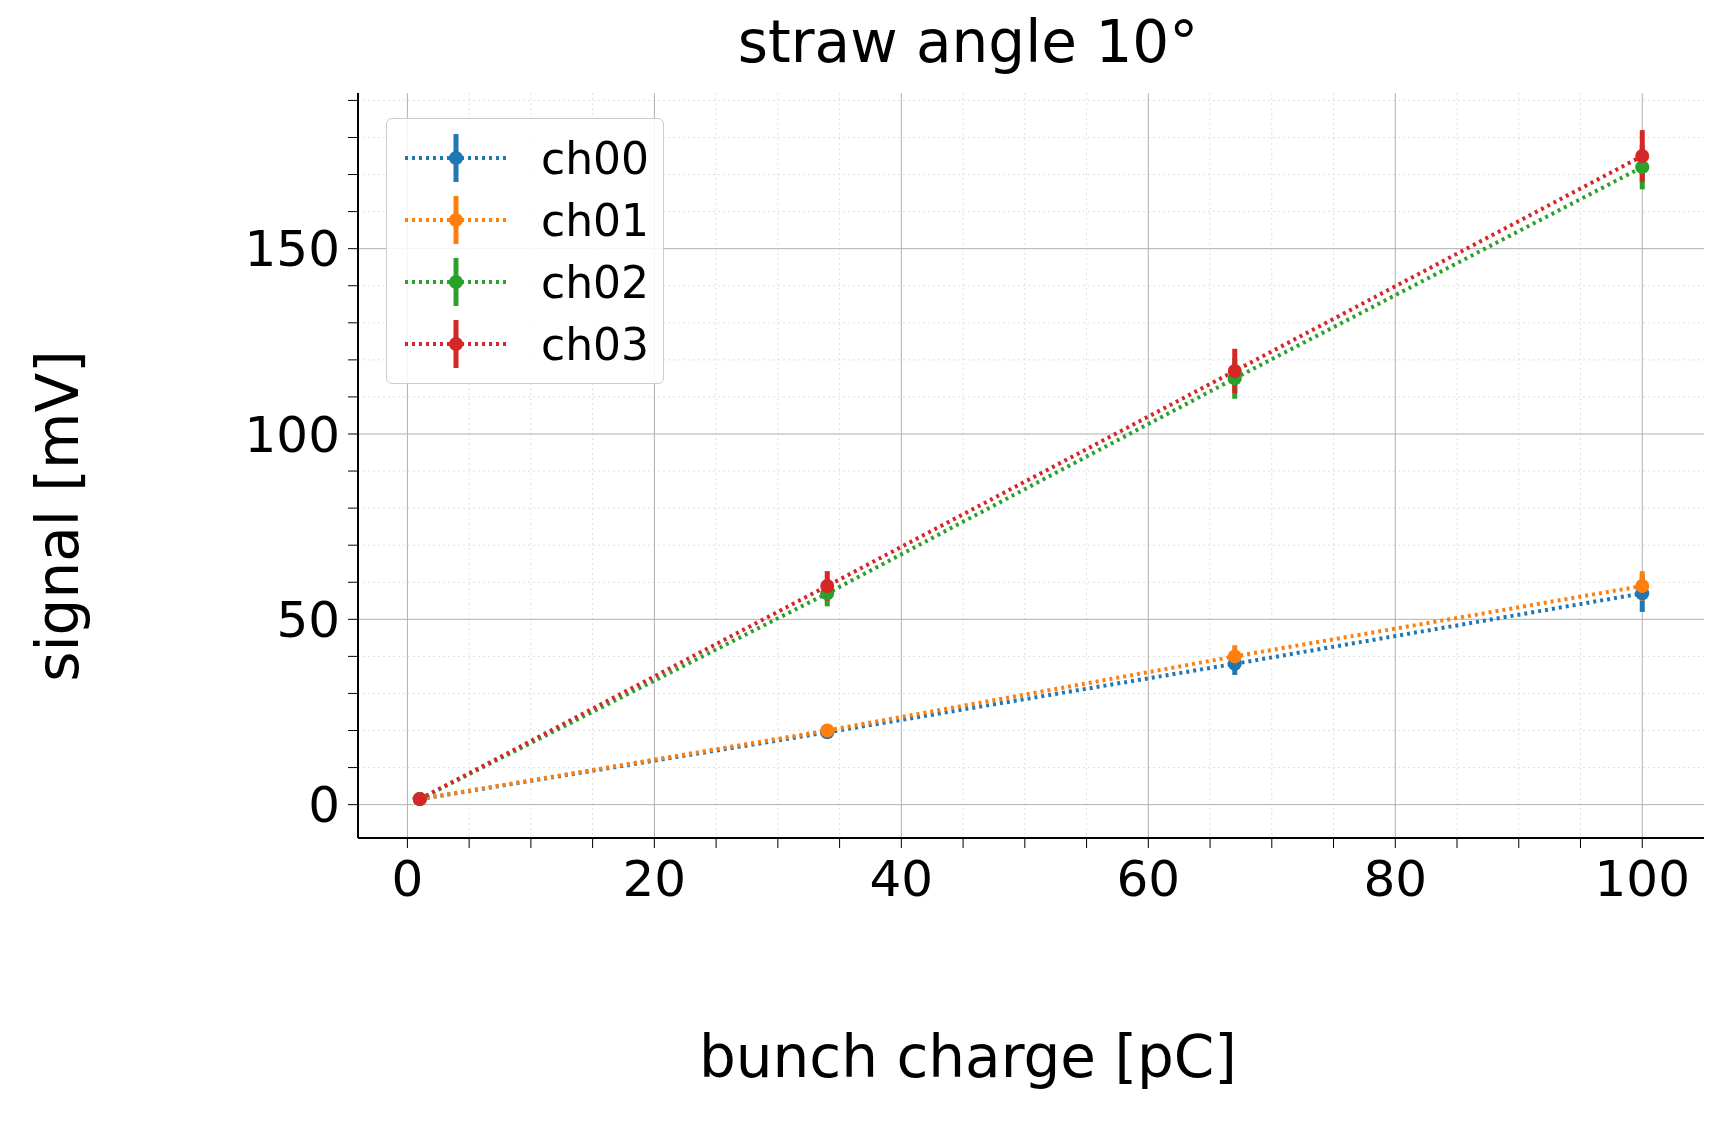 This screenshot has height=1128, width=1713. I want to click on x-tick-label: 80, so click(1395, 878).